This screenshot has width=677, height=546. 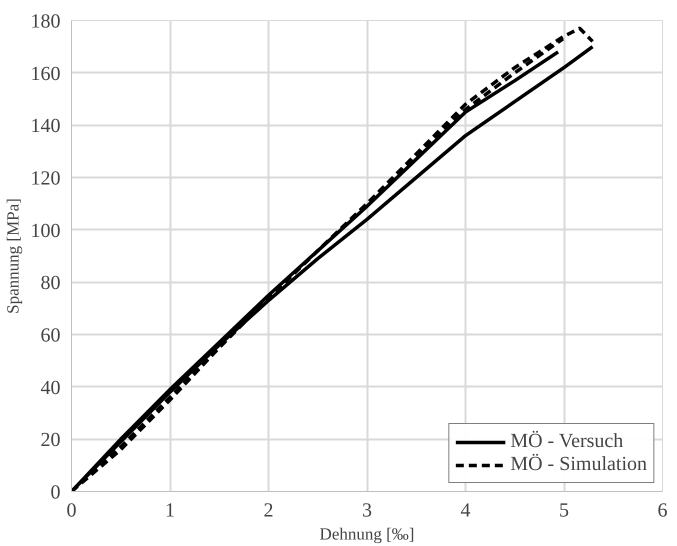 What do you see at coordinates (50, 440) in the screenshot?
I see `y-tick-label: 20` at bounding box center [50, 440].